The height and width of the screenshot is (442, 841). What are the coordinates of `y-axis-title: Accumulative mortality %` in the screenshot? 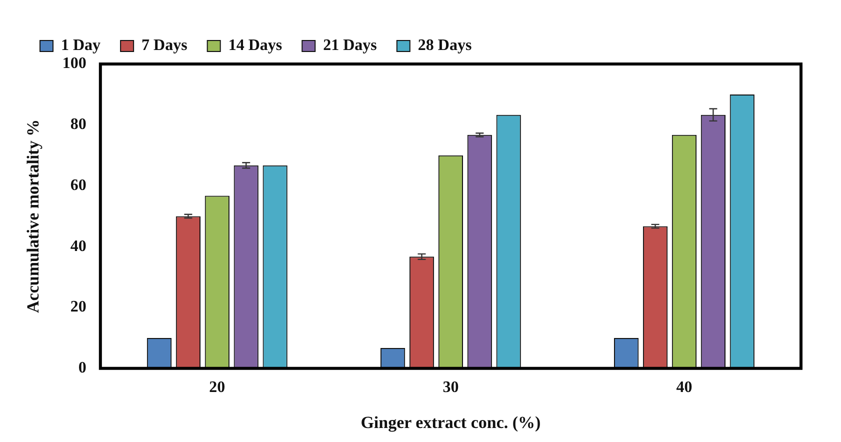 It's located at (33, 216).